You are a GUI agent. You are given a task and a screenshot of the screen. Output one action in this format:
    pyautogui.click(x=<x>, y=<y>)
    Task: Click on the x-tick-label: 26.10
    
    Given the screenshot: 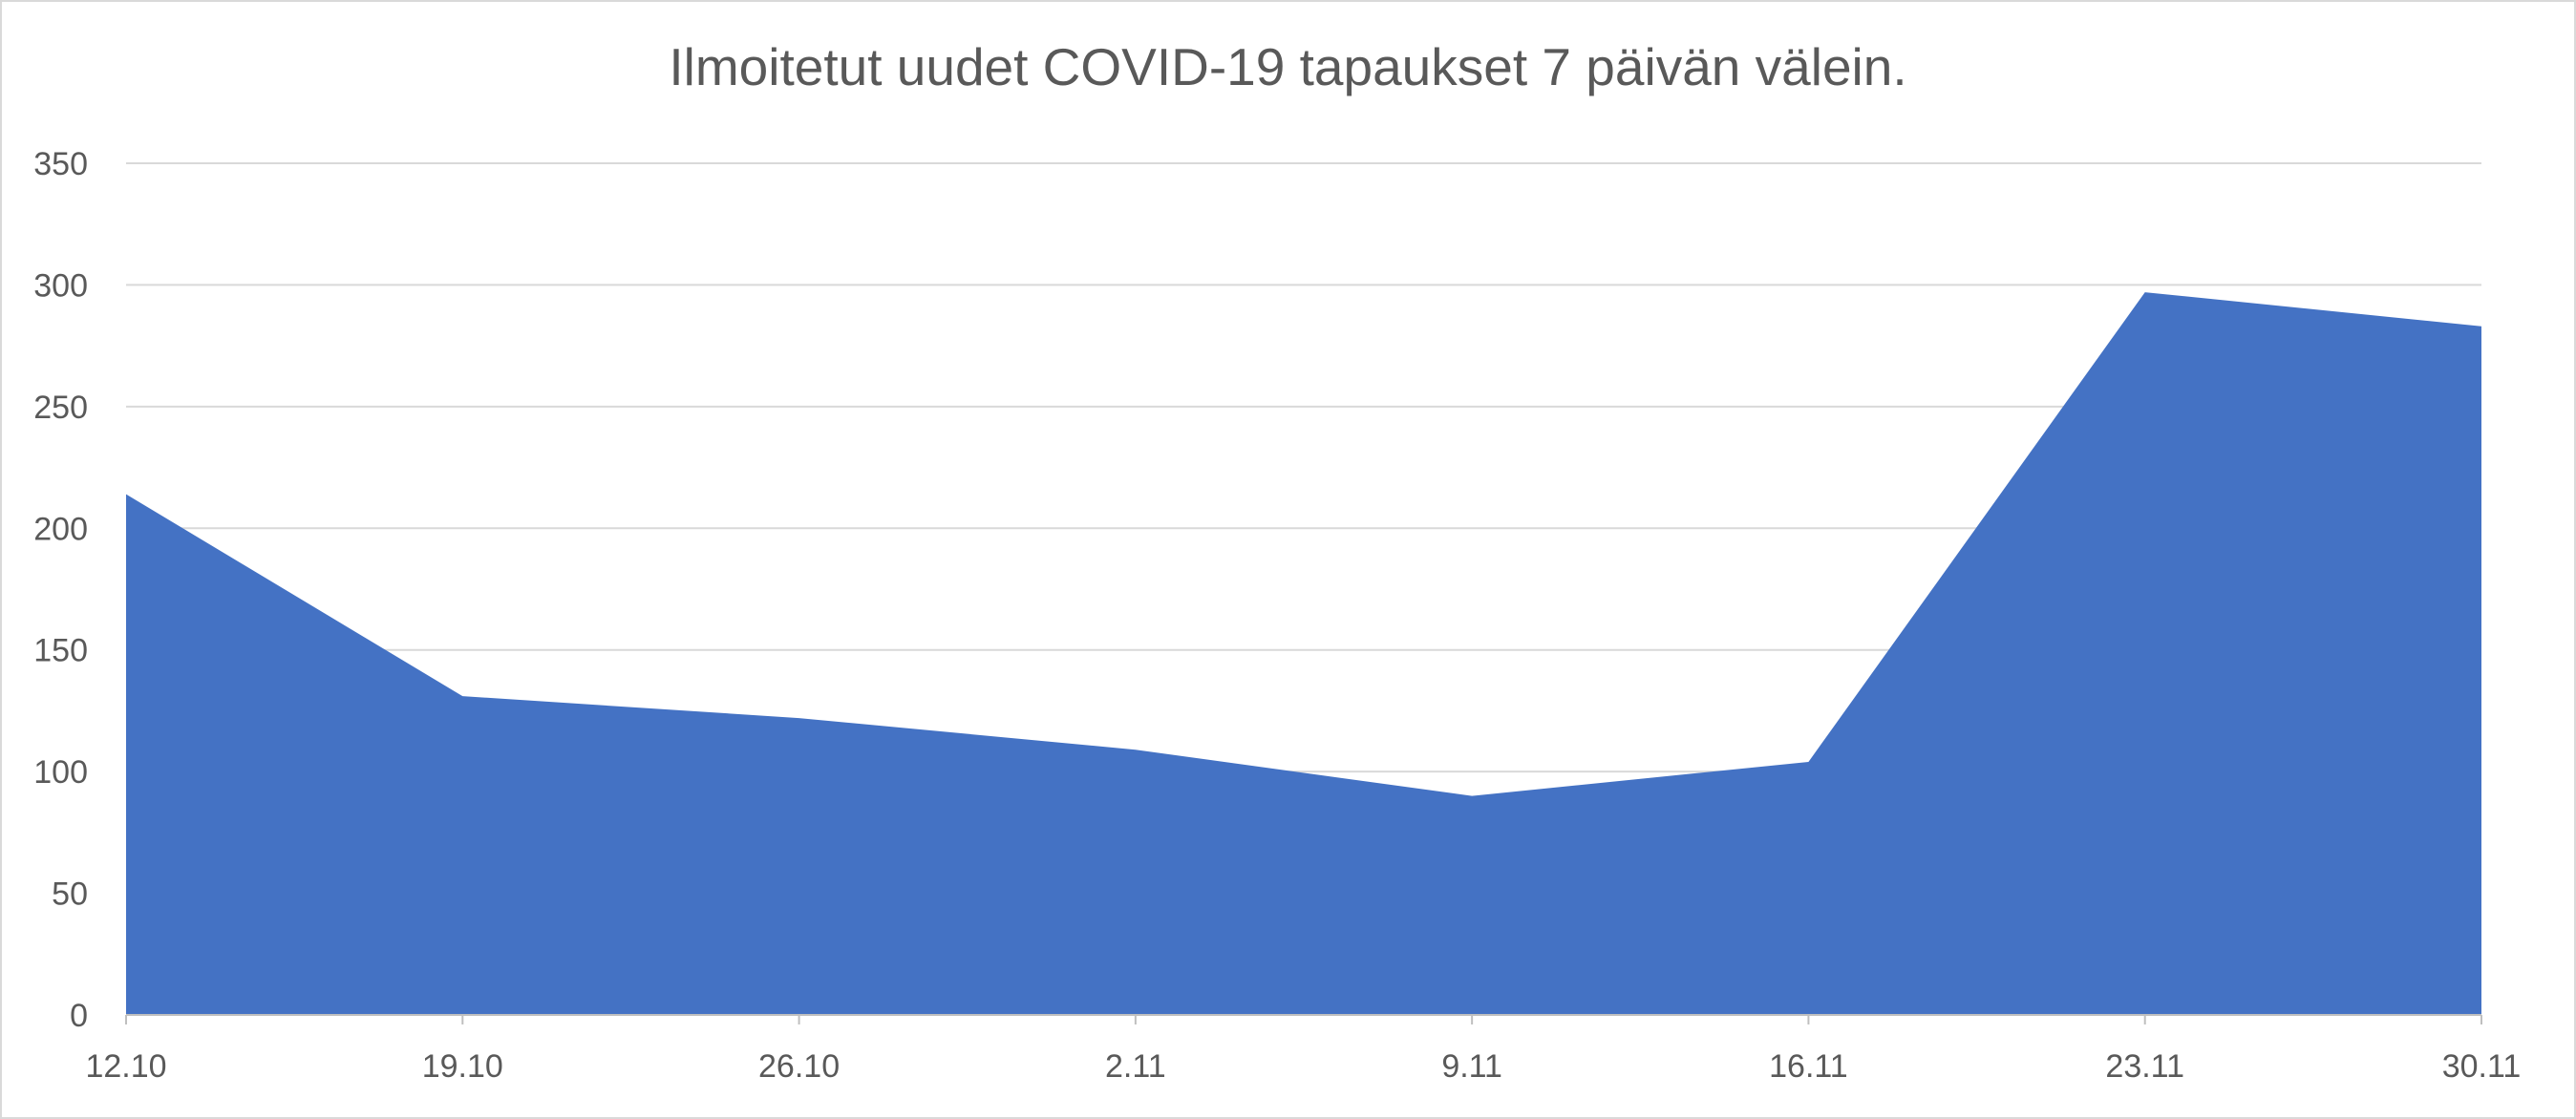 What is the action you would take?
    pyautogui.click(x=799, y=1066)
    